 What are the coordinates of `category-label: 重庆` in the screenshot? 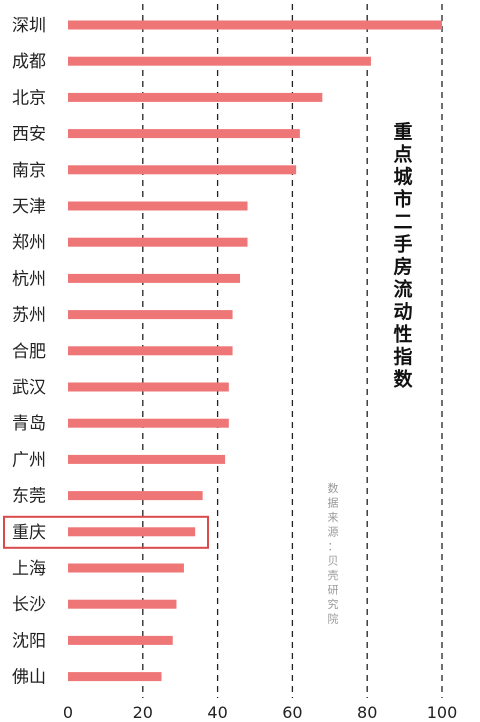 It's located at (29, 533).